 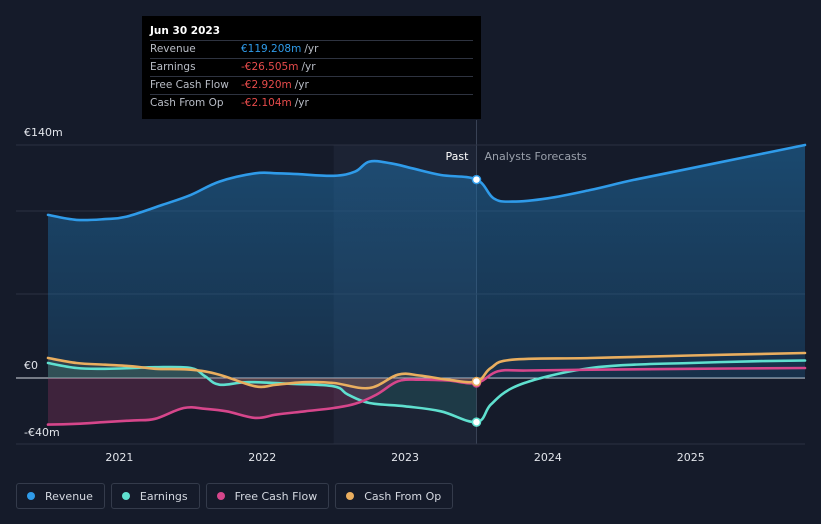 What do you see at coordinates (185, 31) in the screenshot?
I see `tooltip-date: Jun 30 2023` at bounding box center [185, 31].